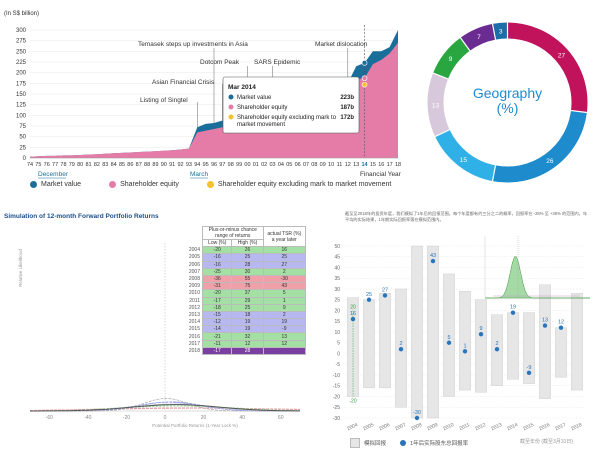 The image size is (600, 455). What do you see at coordinates (337, 290) in the screenshot?
I see `range-y-tick-label: 30` at bounding box center [337, 290].